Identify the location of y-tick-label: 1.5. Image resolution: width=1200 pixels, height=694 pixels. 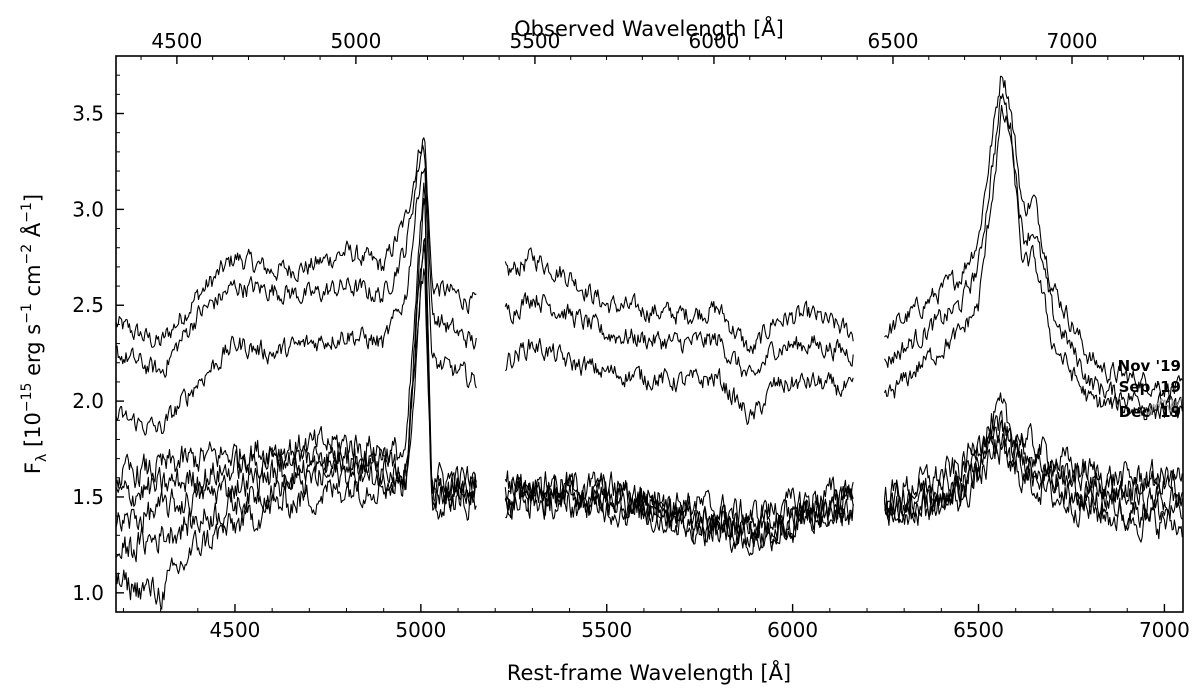
(88, 497).